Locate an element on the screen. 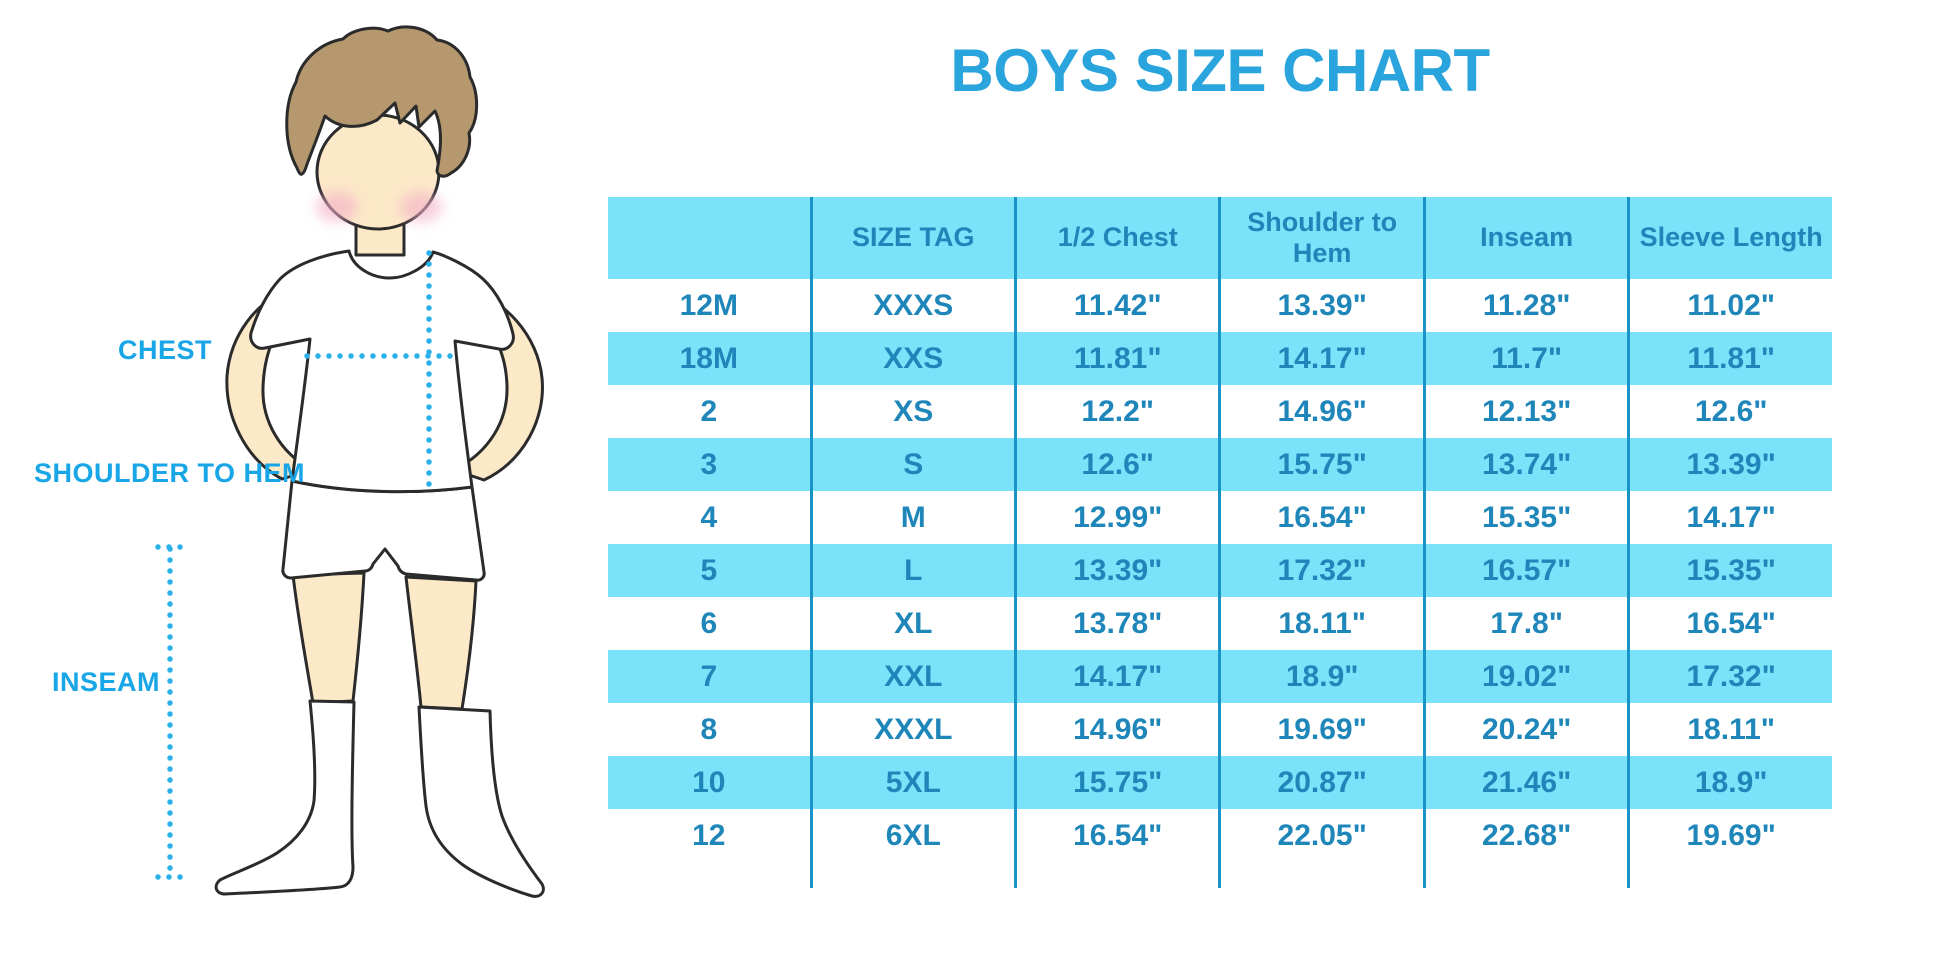 Image resolution: width=1946 pixels, height=973 pixels. sleeve-length-cell: 18.9" is located at coordinates (1731, 782).